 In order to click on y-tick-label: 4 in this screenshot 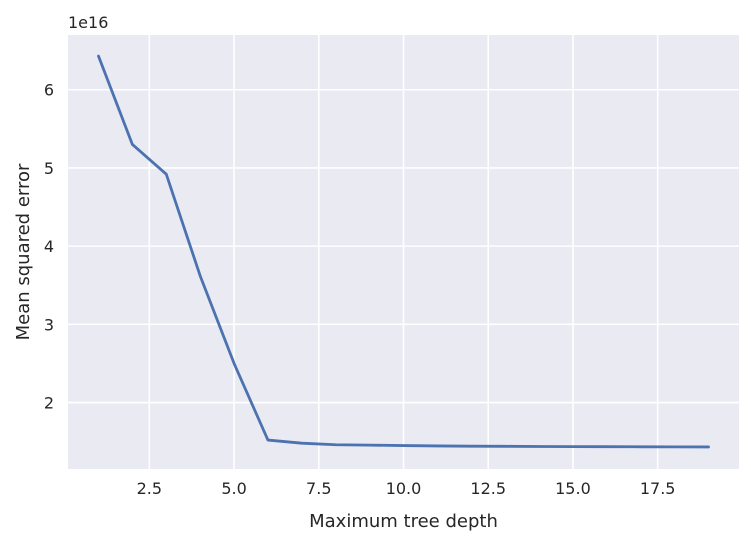, I will do `click(49, 246)`.